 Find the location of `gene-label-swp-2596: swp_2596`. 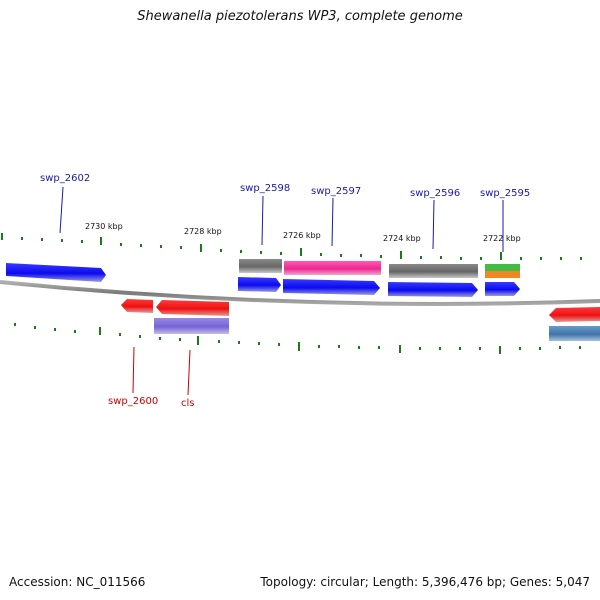

gene-label-swp-2596: swp_2596 is located at coordinates (435, 193).